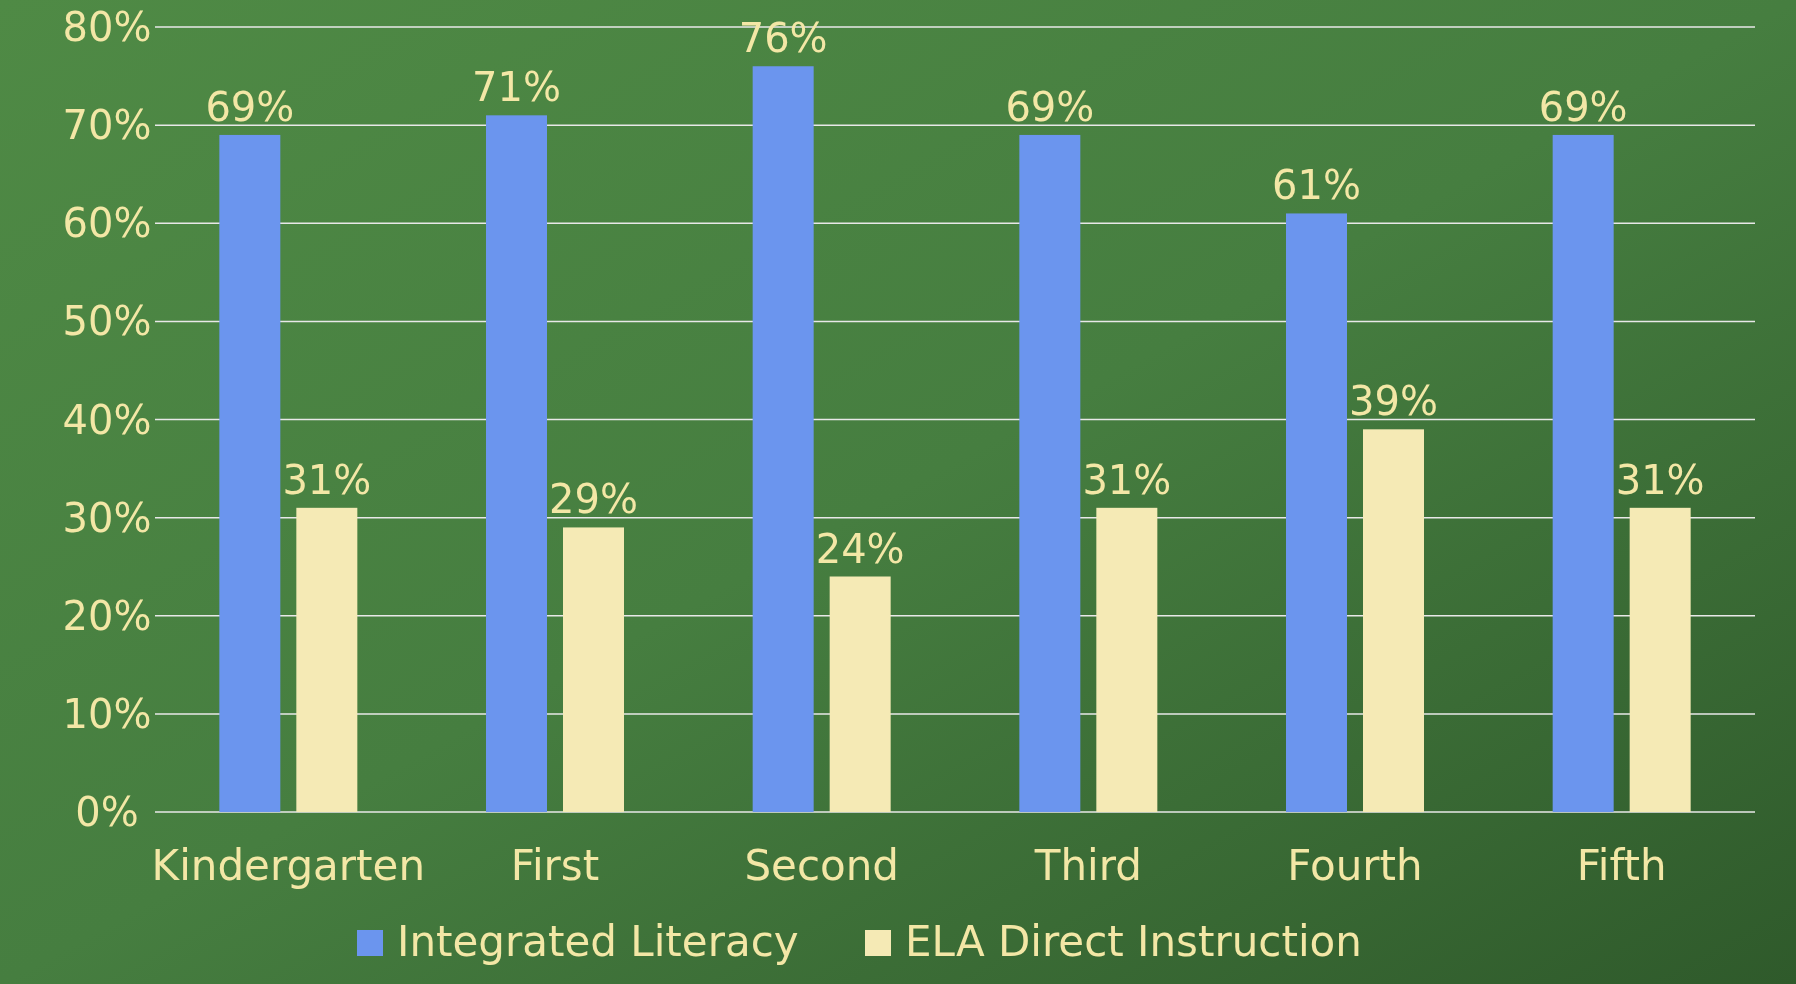 The height and width of the screenshot is (984, 1796). I want to click on y-tick-label: 10%, so click(107, 713).